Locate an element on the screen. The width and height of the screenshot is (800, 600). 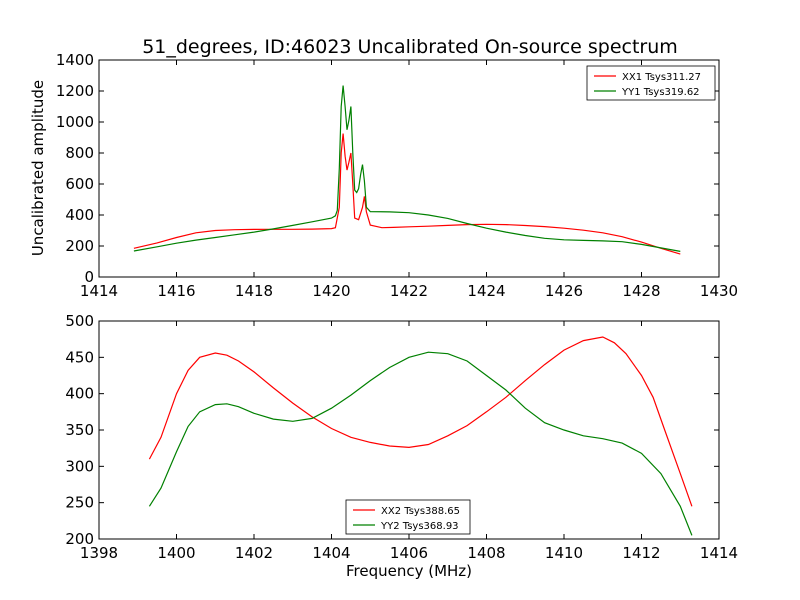
x-tick-label: 1408 is located at coordinates (486, 553).